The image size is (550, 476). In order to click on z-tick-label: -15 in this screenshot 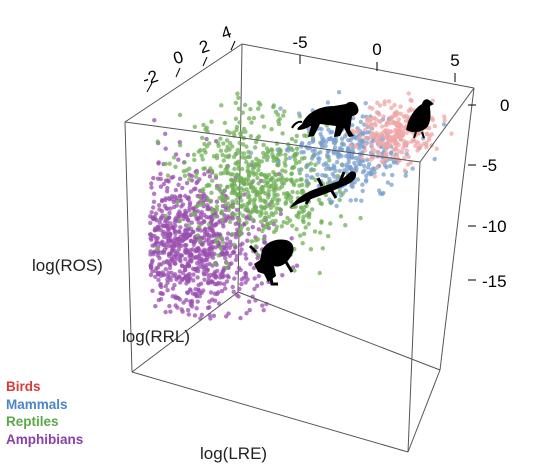, I will do `click(494, 281)`.